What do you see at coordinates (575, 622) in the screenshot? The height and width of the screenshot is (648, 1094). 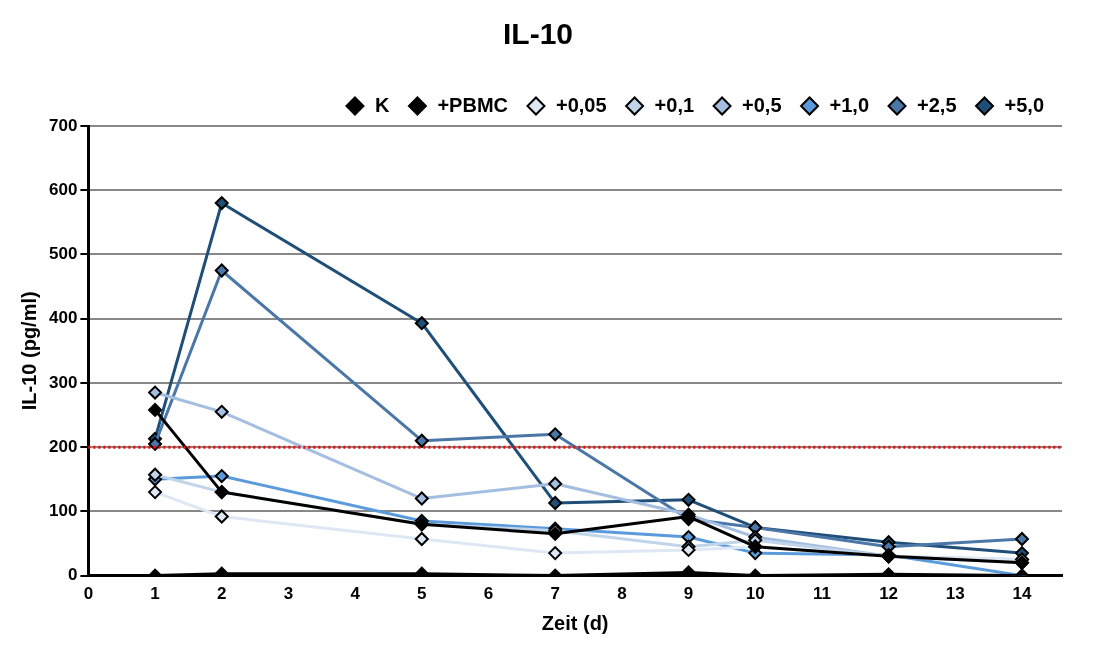 I see `x-axis-title: Zeit (d)` at bounding box center [575, 622].